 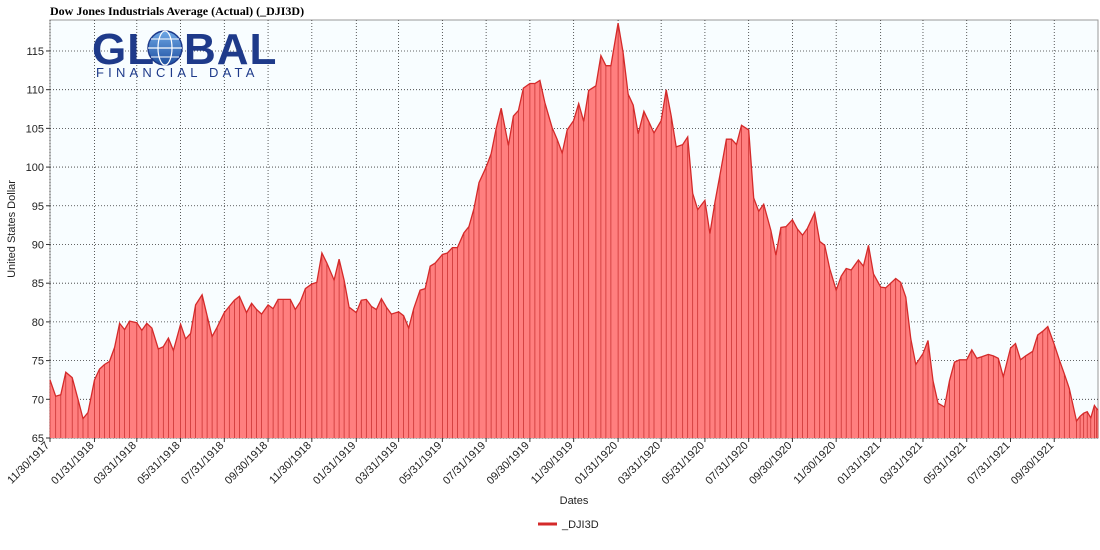 What do you see at coordinates (574, 501) in the screenshot?
I see `x-axis-label: Dates` at bounding box center [574, 501].